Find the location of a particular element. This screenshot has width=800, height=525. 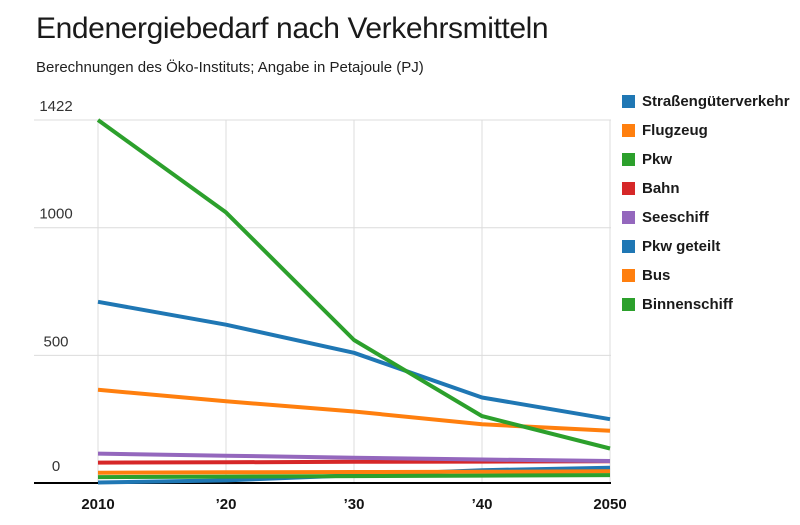

legend-label: Bahn is located at coordinates (661, 188).